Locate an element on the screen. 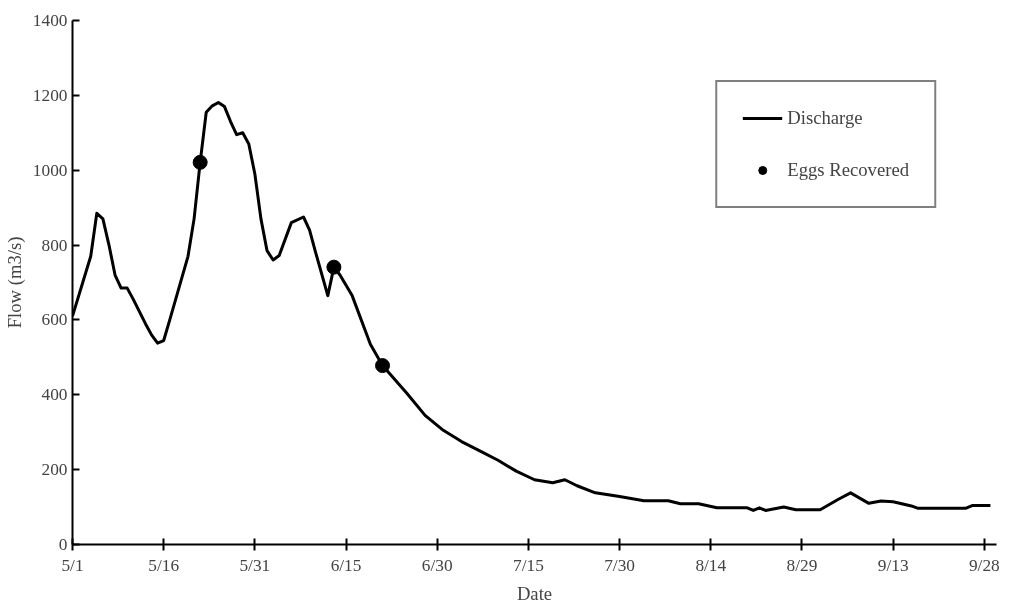 The height and width of the screenshot is (606, 1016). x-tick-label: 8/14 is located at coordinates (711, 565).